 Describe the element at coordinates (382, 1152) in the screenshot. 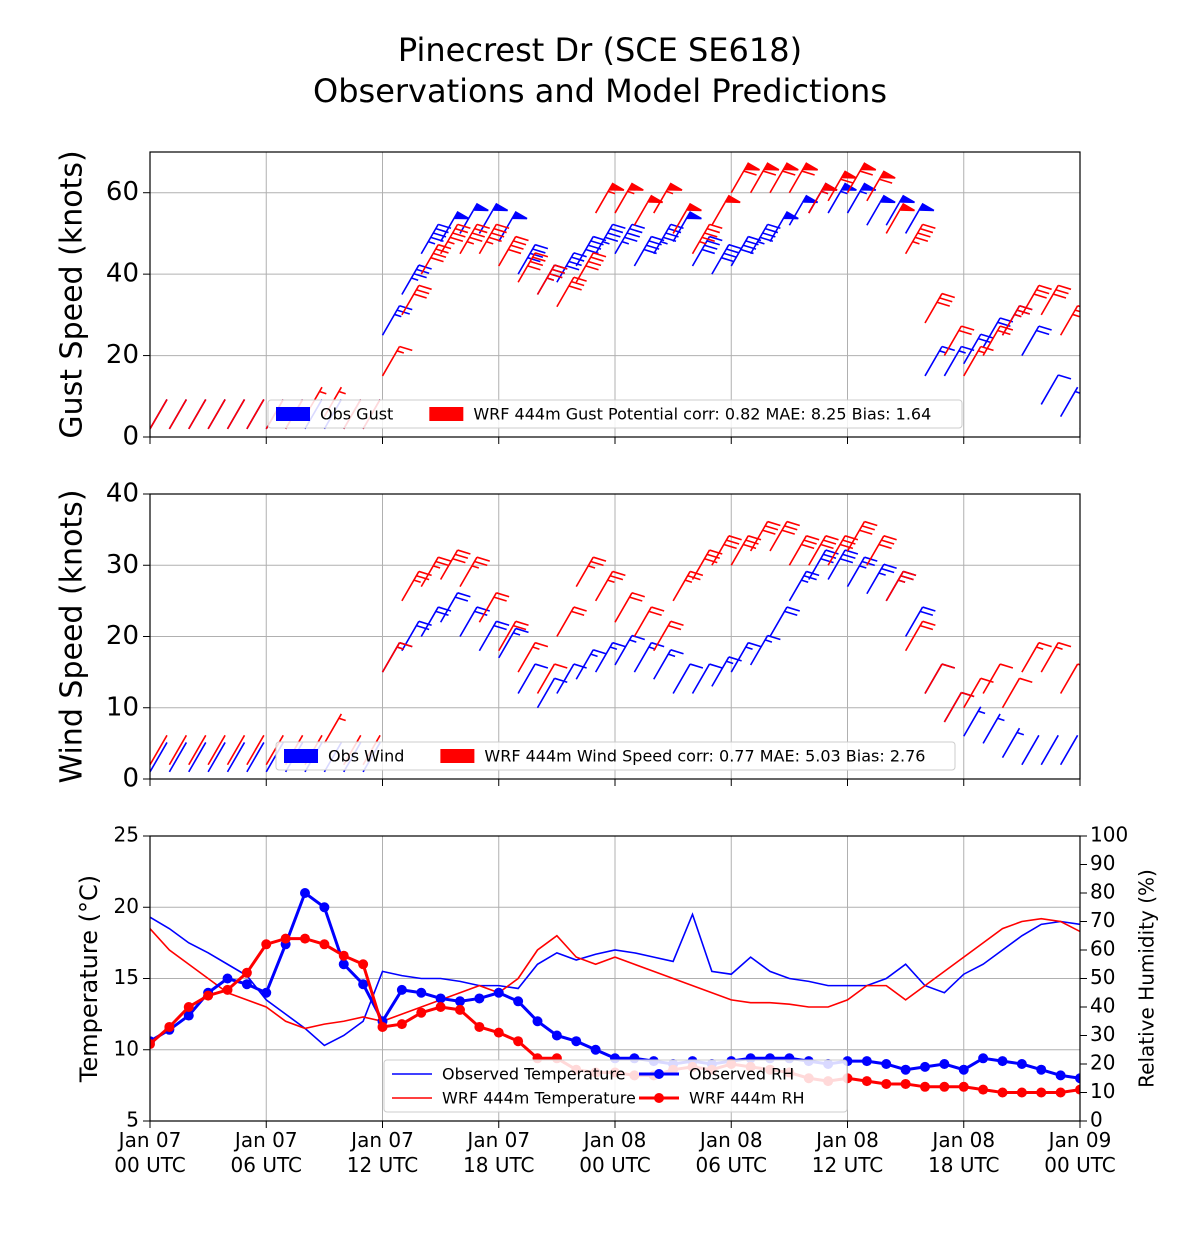

I see `x-tick-label: Jan 07 12 UTC` at that location.